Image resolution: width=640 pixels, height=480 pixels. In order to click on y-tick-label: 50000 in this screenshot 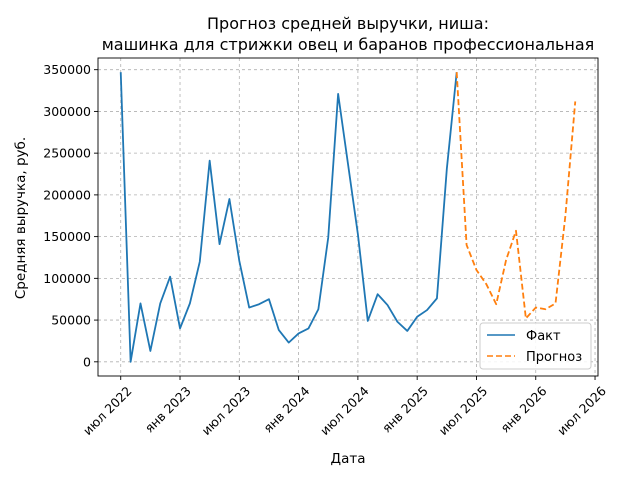, I will do `click(71, 320)`.